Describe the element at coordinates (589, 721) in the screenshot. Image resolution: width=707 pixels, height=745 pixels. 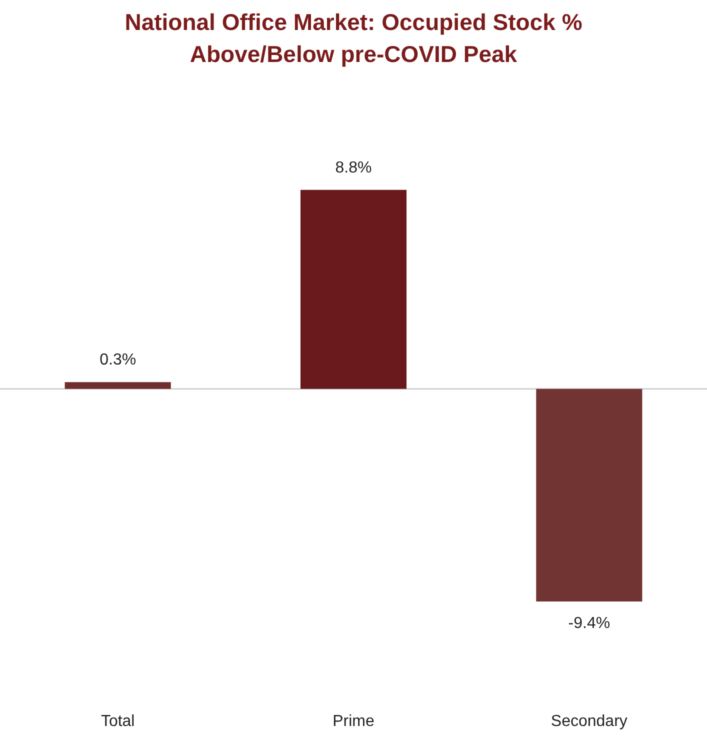
I see `x-tick-label: Secondary` at that location.